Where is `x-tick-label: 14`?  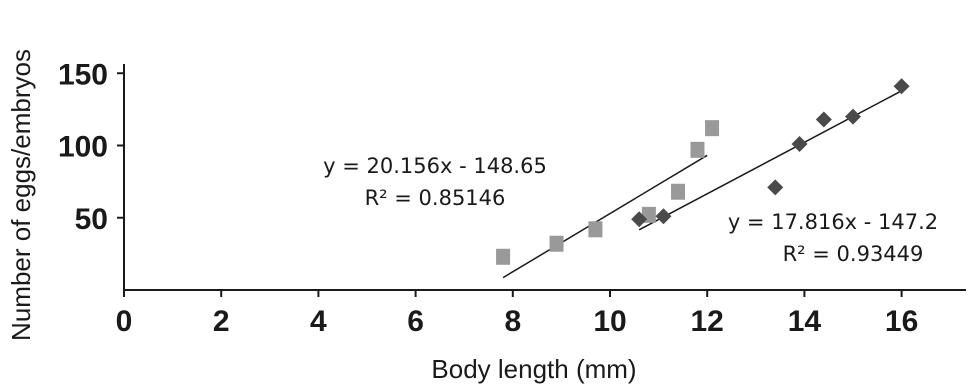
x-tick-label: 14 is located at coordinates (805, 321).